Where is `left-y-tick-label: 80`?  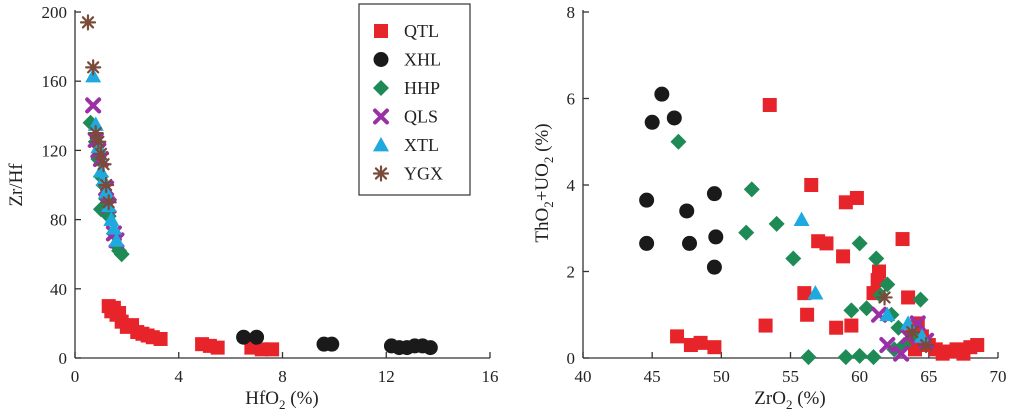 left-y-tick-label: 80 is located at coordinates (58, 220).